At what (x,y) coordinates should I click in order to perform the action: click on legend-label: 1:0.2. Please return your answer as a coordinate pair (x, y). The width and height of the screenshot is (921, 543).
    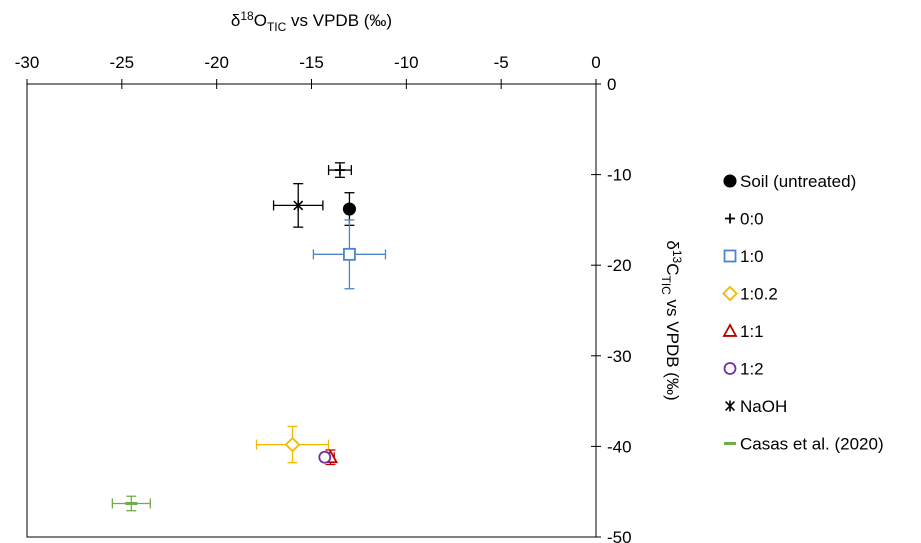
    Looking at the image, I should click on (759, 294).